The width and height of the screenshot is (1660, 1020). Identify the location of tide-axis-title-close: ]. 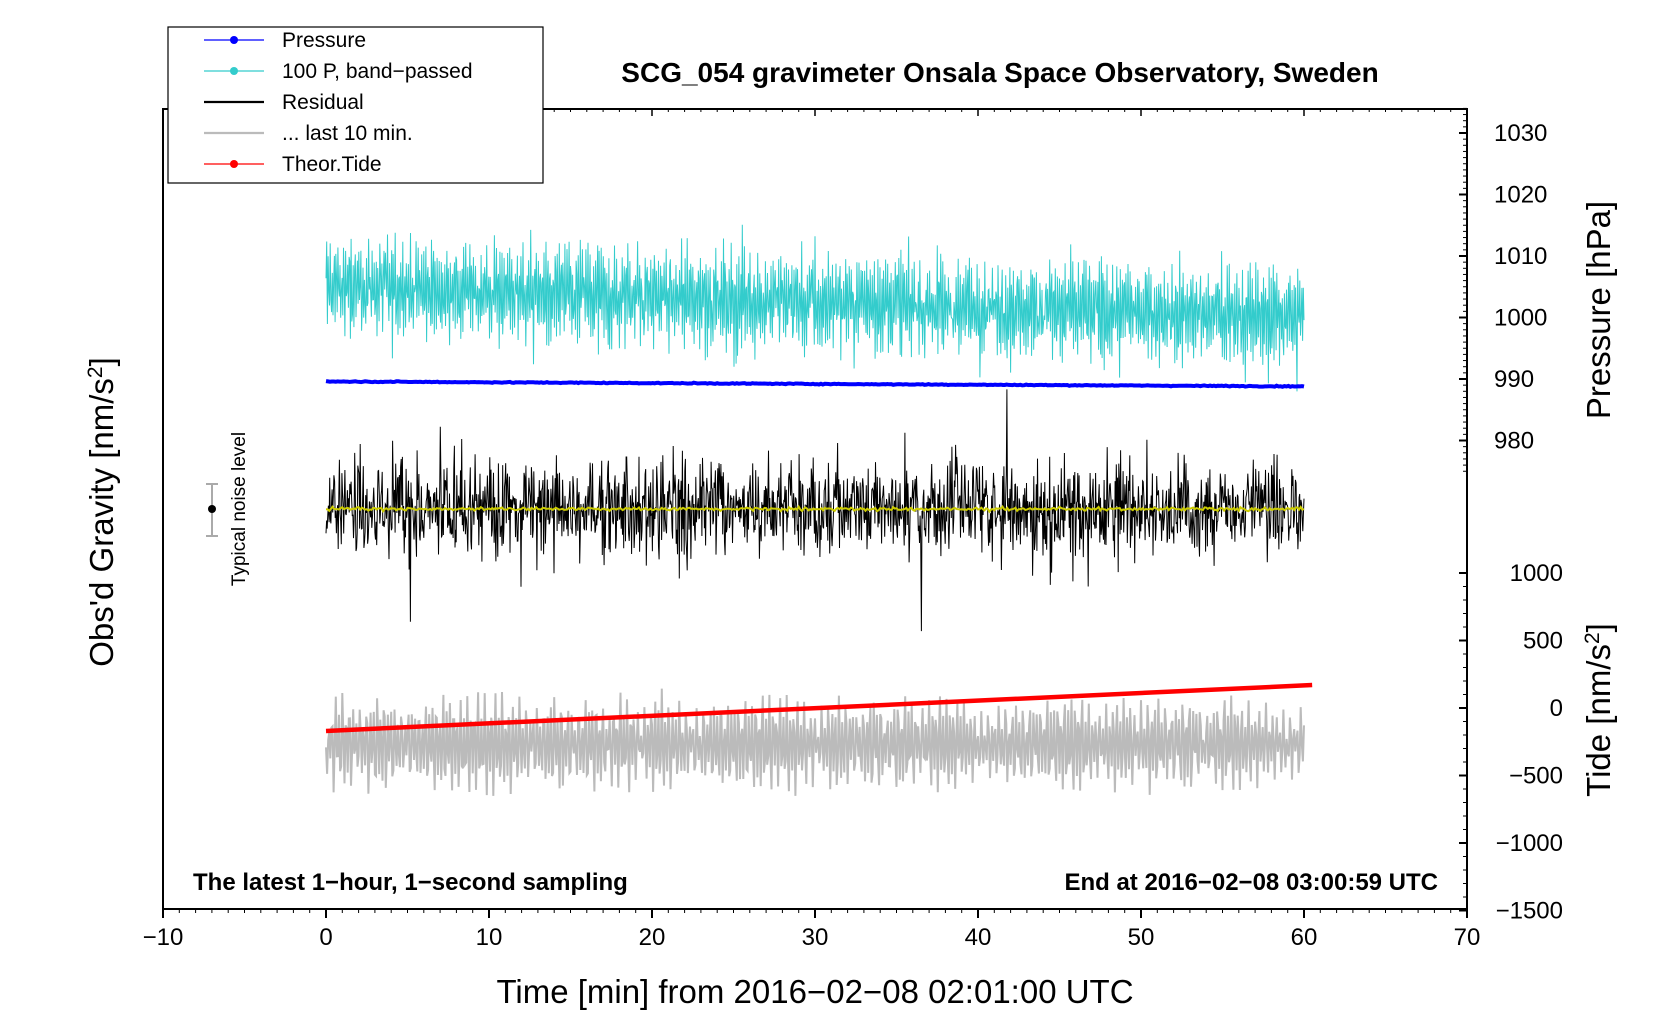
(1598, 627).